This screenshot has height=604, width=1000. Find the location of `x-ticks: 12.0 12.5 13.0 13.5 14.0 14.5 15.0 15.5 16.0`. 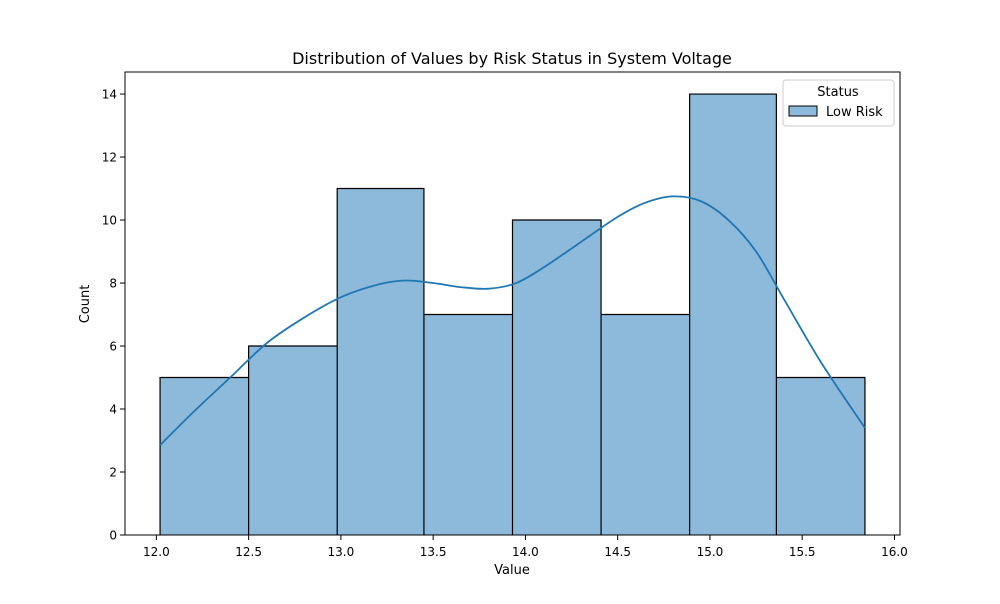

x-ticks: 12.0 12.5 13.0 13.5 14.0 14.5 15.0 15.5 16.0 is located at coordinates (525, 547).